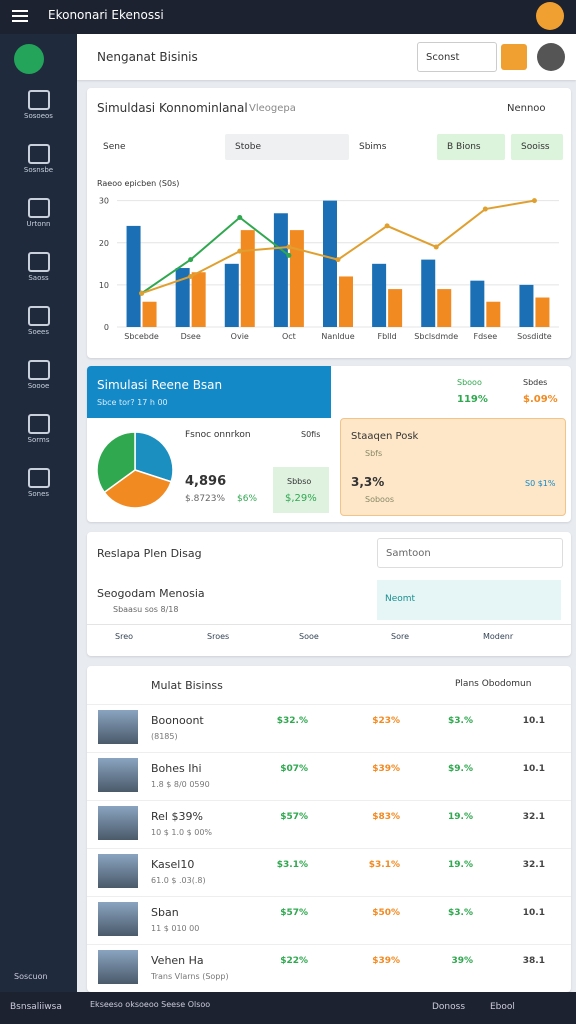 Image resolution: width=576 pixels, height=1024 pixels. What do you see at coordinates (180, 784) in the screenshot?
I see `row-sub: 1.8 $ 8/0 0590` at bounding box center [180, 784].